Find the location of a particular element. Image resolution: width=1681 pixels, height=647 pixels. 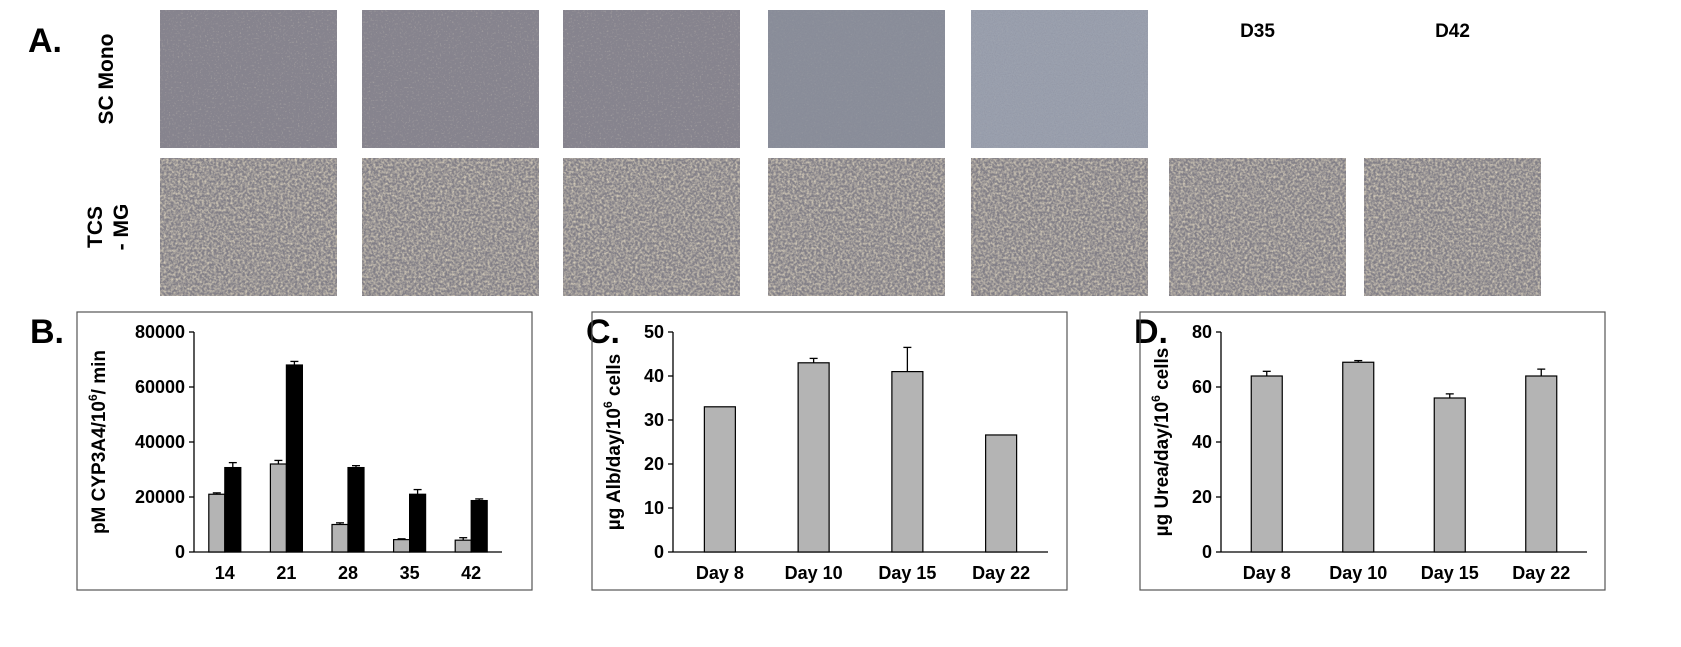

y-tick-label: 20000 is located at coordinates (160, 497).